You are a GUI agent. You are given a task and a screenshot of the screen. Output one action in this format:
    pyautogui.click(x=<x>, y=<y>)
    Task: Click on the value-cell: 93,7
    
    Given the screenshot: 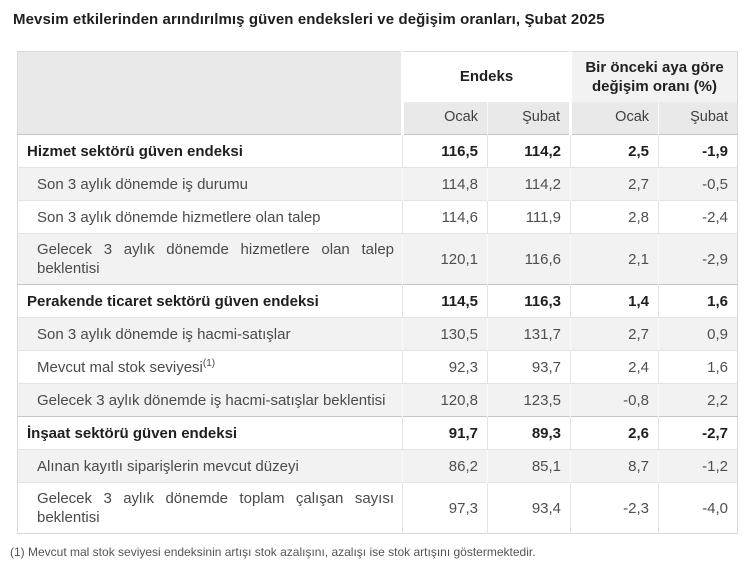 What is the action you would take?
    pyautogui.click(x=528, y=367)
    